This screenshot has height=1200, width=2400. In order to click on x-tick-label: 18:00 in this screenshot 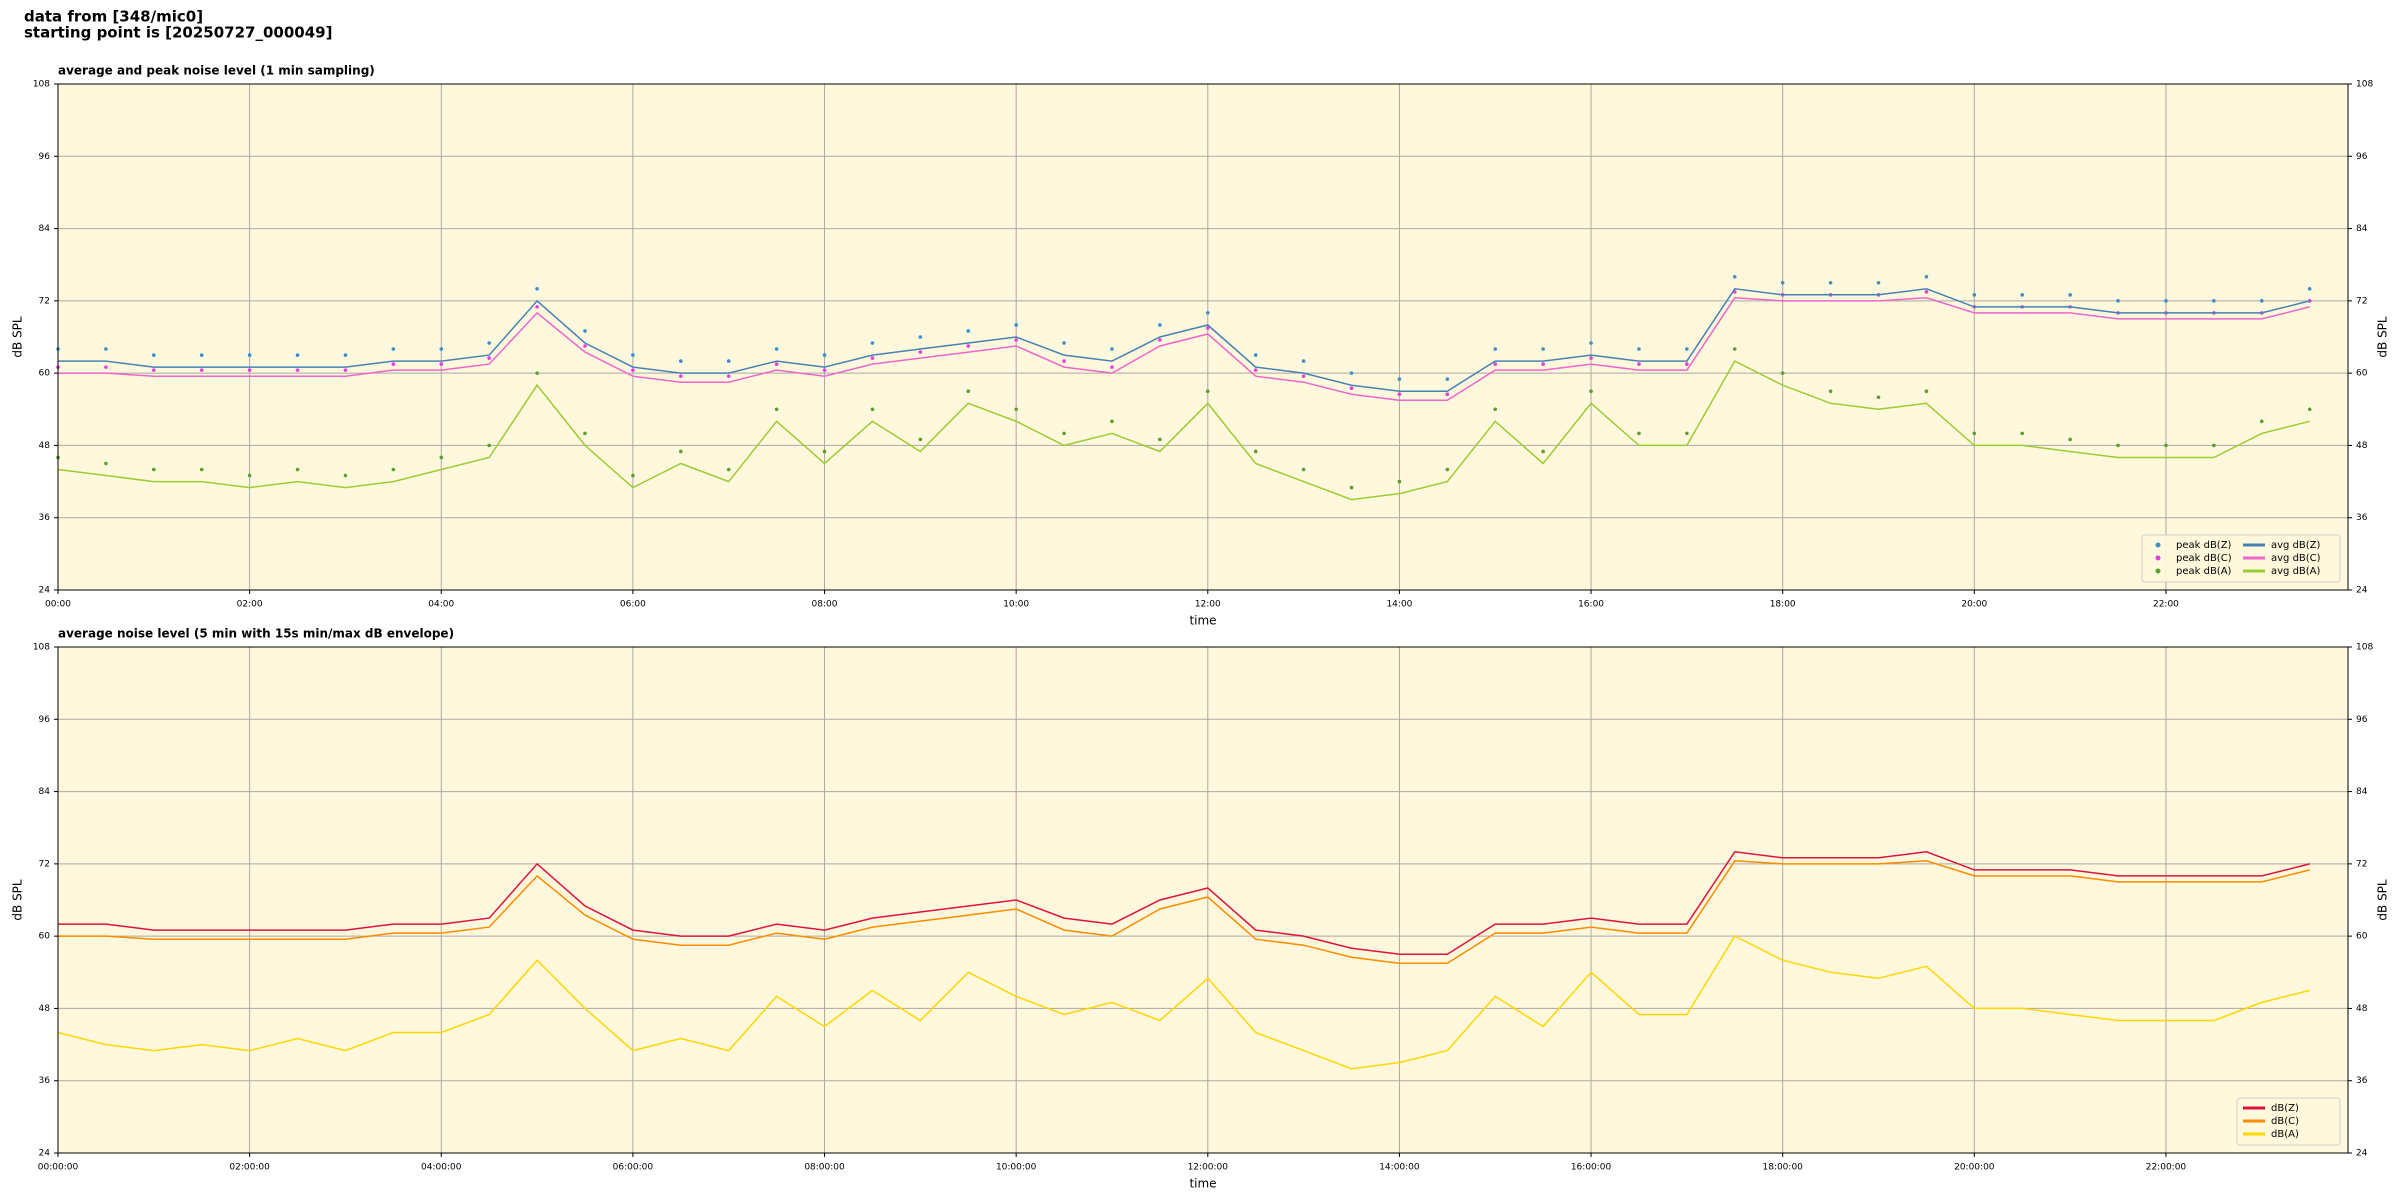, I will do `click(1783, 605)`.